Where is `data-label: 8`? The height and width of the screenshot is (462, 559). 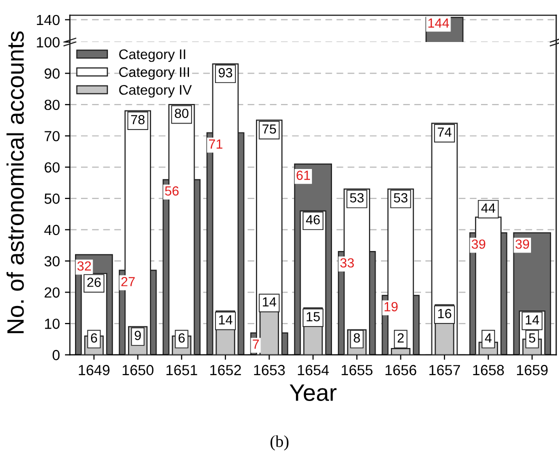
data-label: 8 is located at coordinates (357, 338).